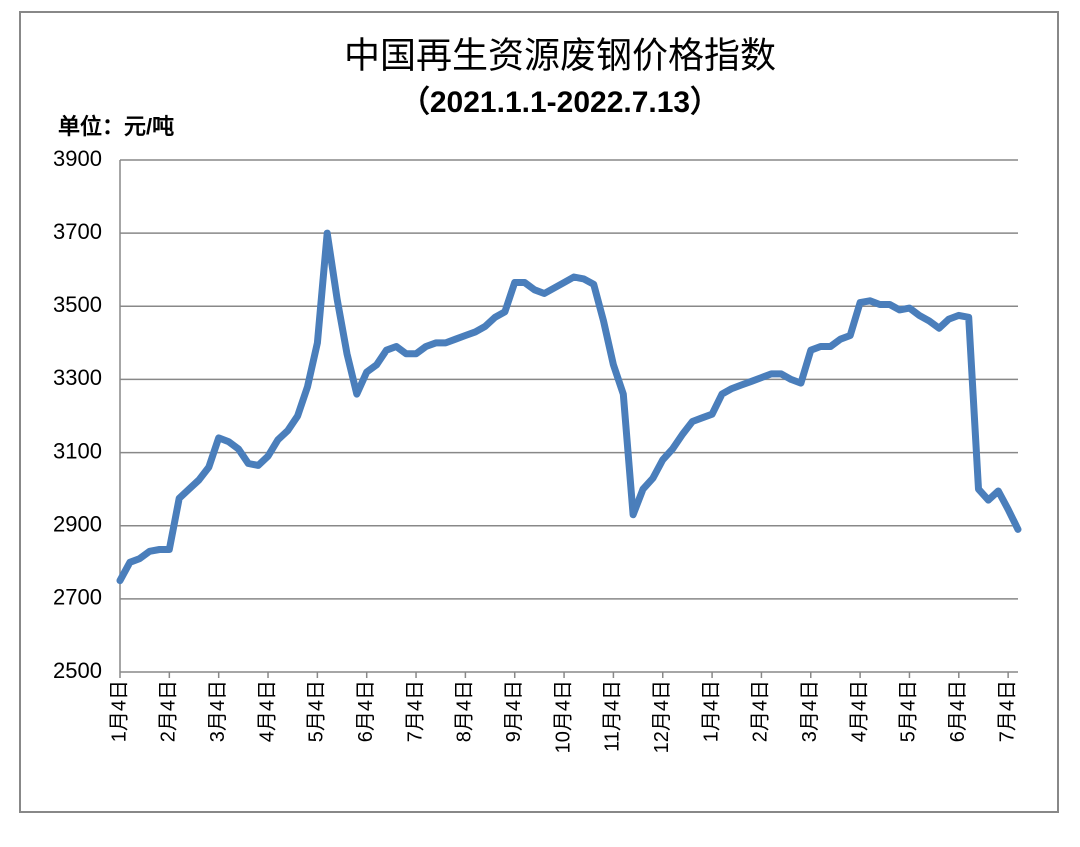 The image size is (1080, 847). I want to click on x-tick-label: 12月4日, so click(662, 716).